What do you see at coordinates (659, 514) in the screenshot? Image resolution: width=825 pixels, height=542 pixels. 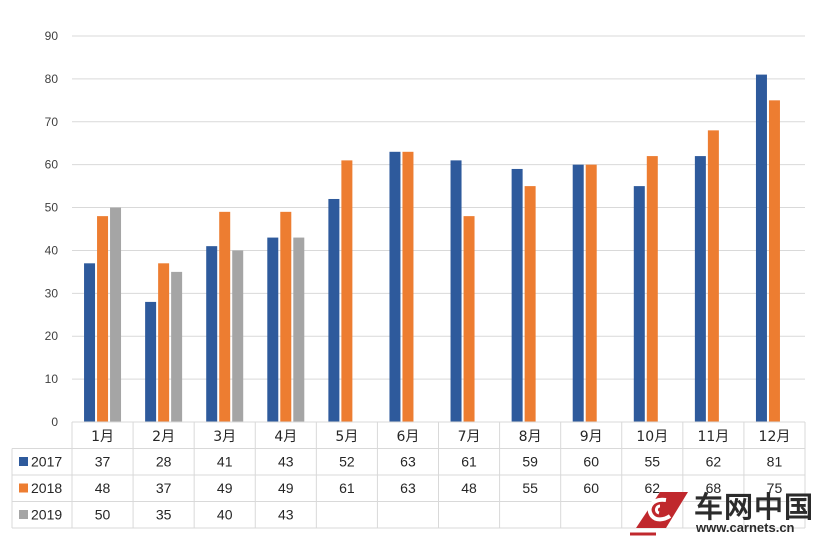 I see `carnets-logo-icon` at bounding box center [659, 514].